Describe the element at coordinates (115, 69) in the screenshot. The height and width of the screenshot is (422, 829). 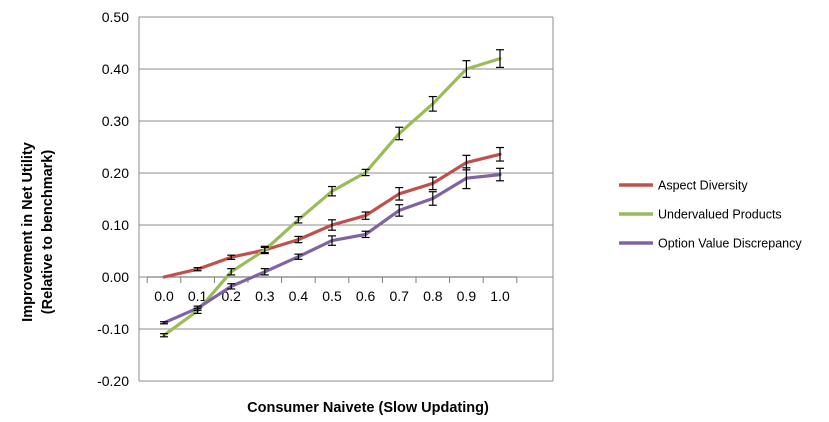
I see `y-tick-label: 0.40` at that location.